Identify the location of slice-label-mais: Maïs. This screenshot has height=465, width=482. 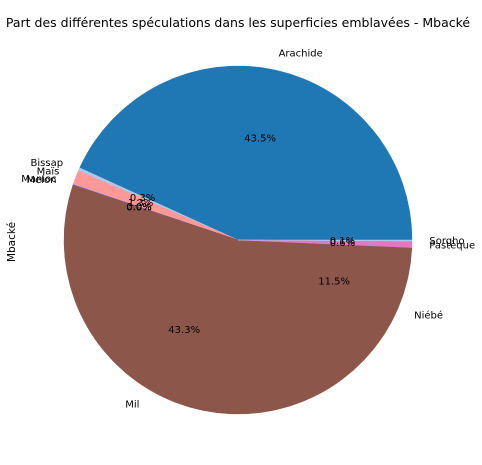
(48, 172).